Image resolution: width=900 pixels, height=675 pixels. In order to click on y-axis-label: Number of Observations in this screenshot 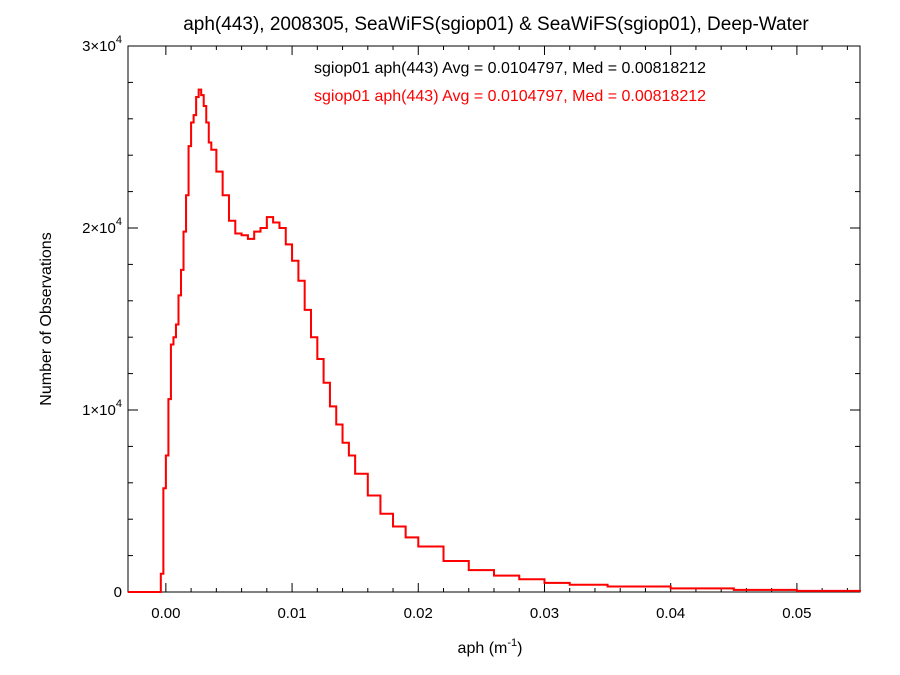, I will do `click(46, 318)`.